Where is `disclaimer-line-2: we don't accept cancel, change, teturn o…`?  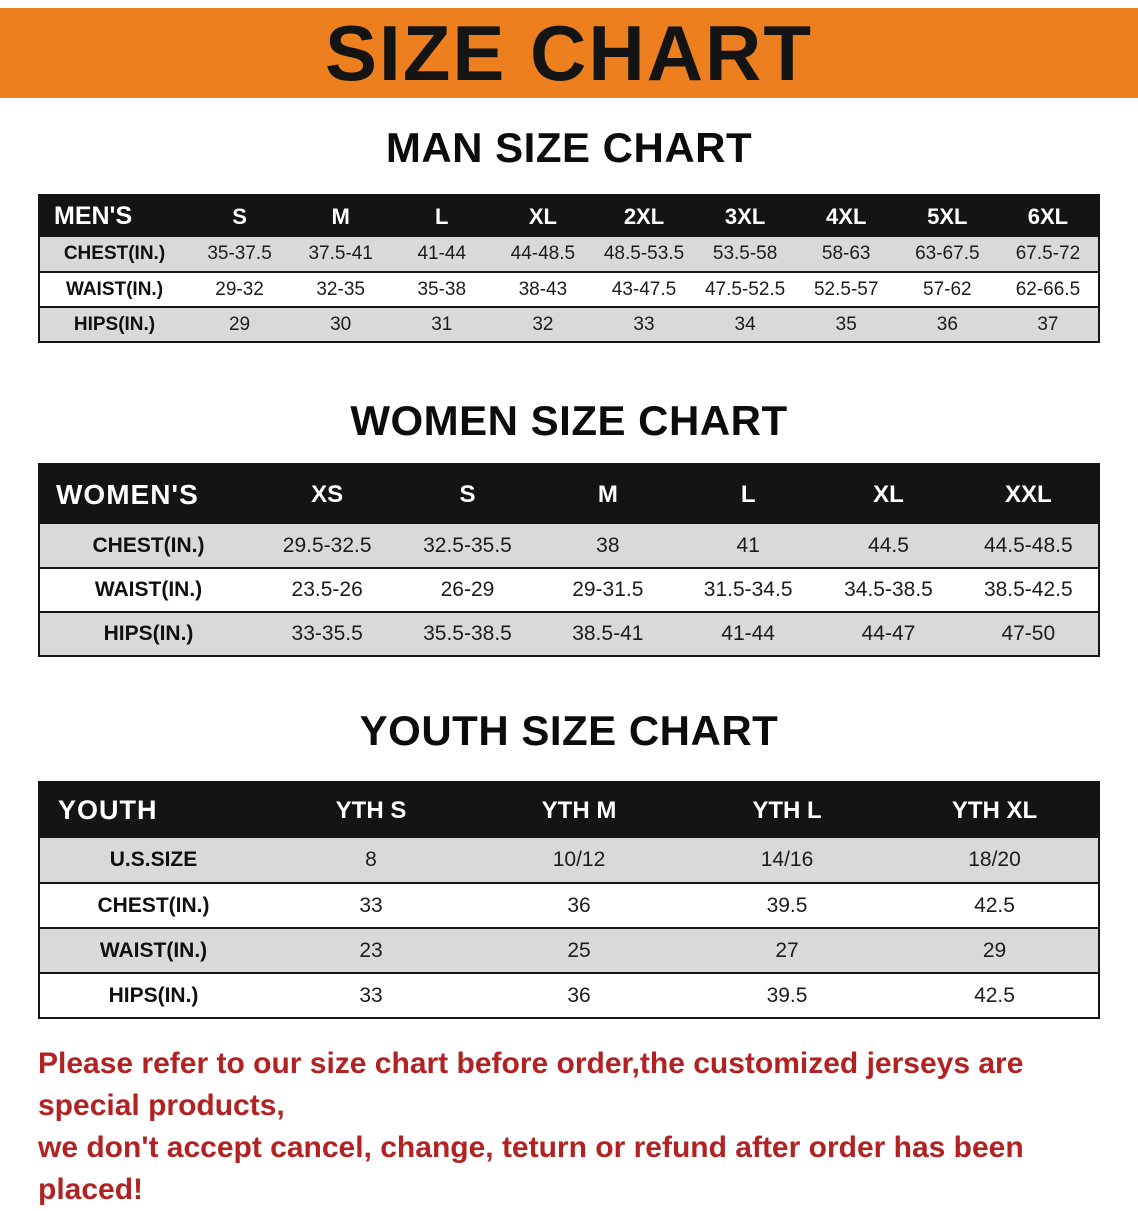 disclaimer-line-2: we don't accept cancel, change, teturn o… is located at coordinates (531, 1168).